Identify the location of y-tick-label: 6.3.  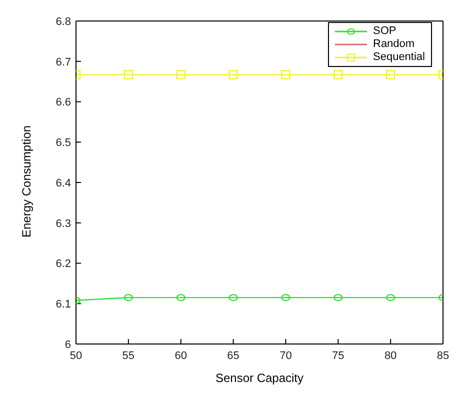
(63, 224).